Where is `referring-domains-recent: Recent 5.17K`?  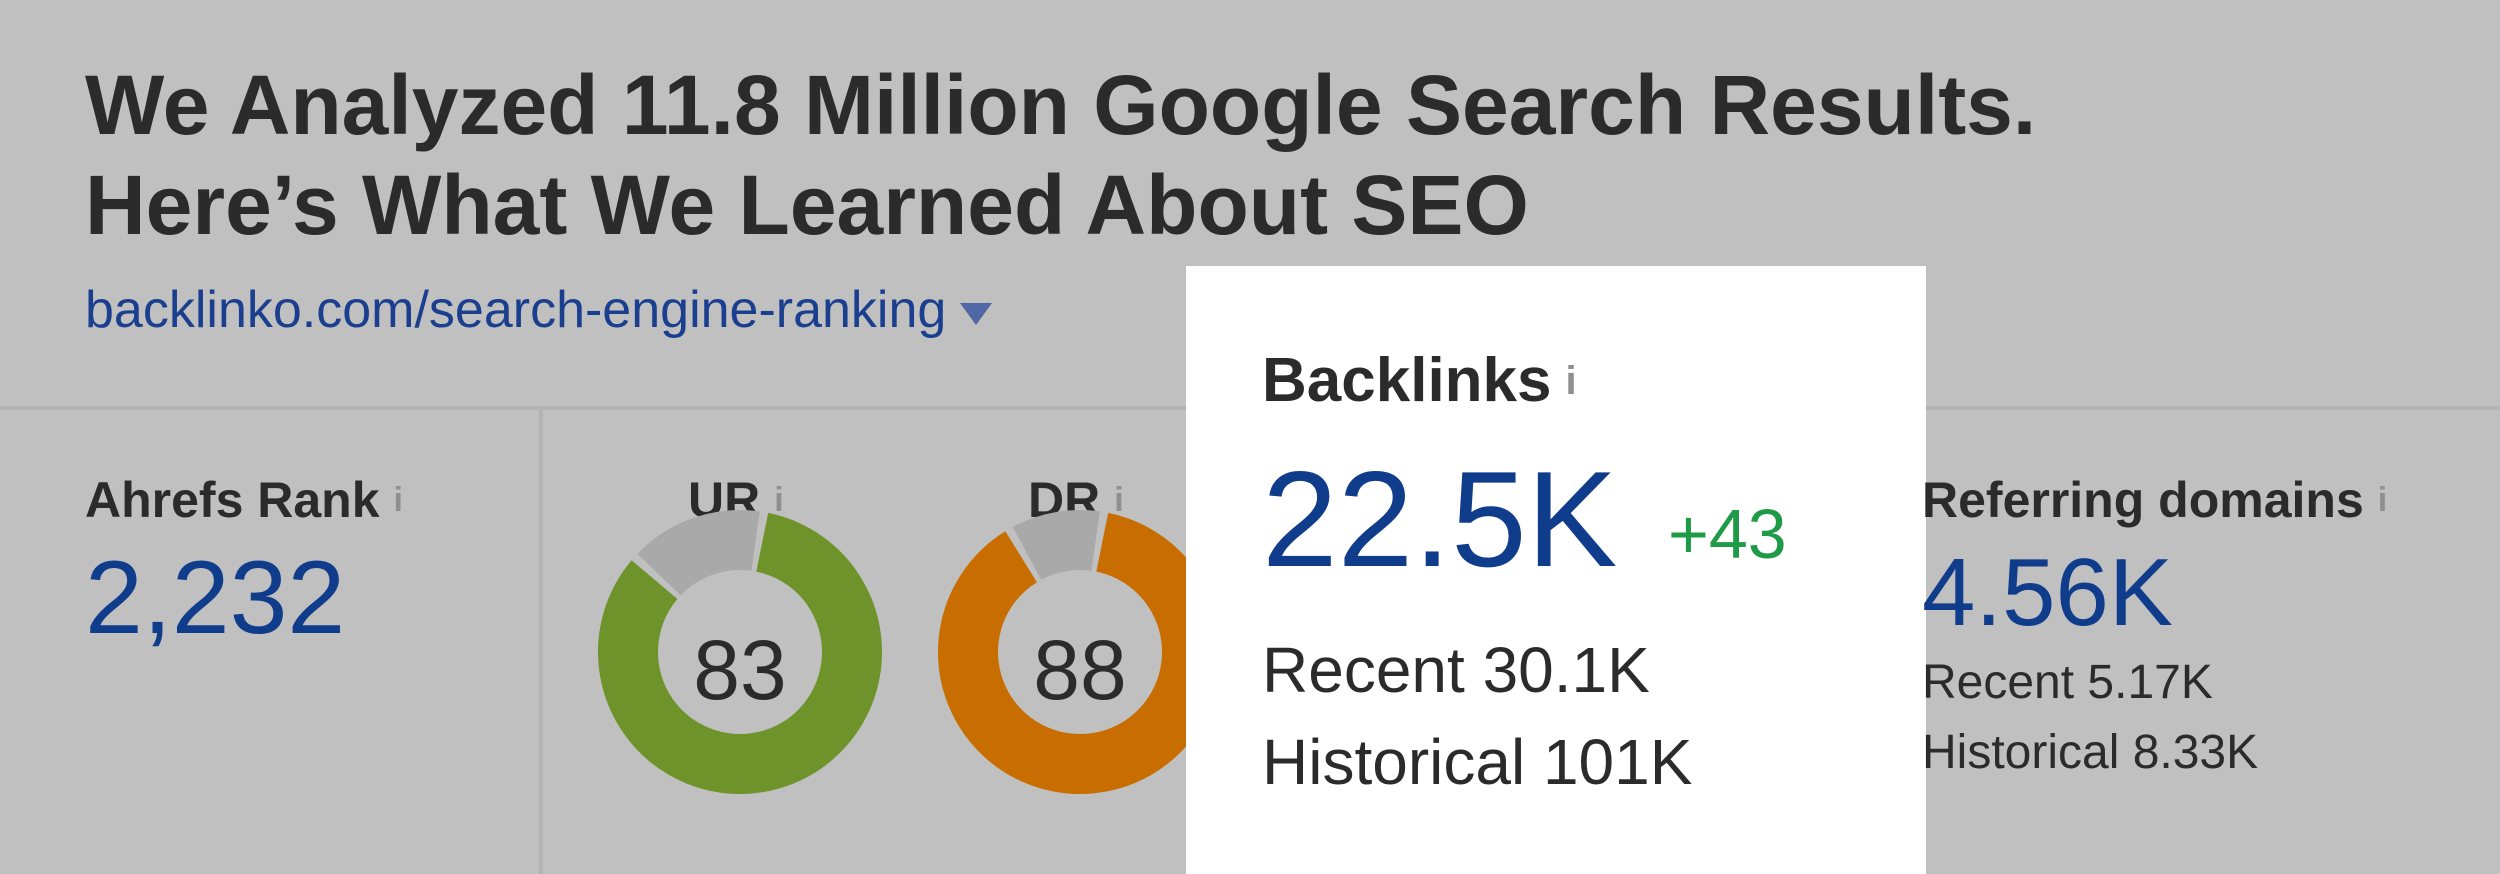
referring-domains-recent: Recent 5.17K is located at coordinates (2067, 682).